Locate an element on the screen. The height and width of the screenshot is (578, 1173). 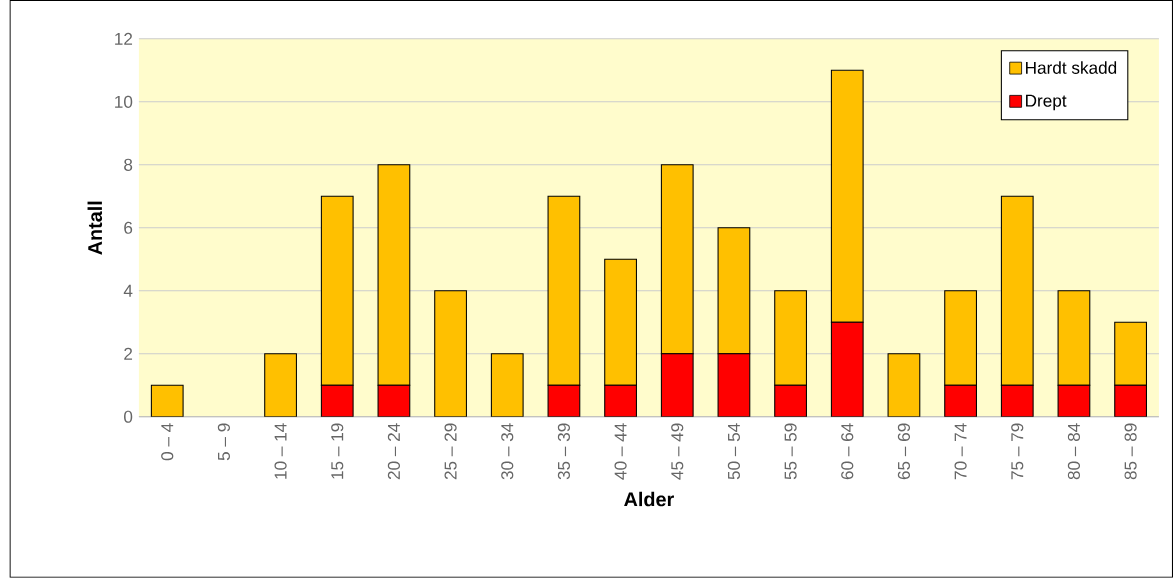
x-tick-label: 10 – 14 is located at coordinates (280, 451).